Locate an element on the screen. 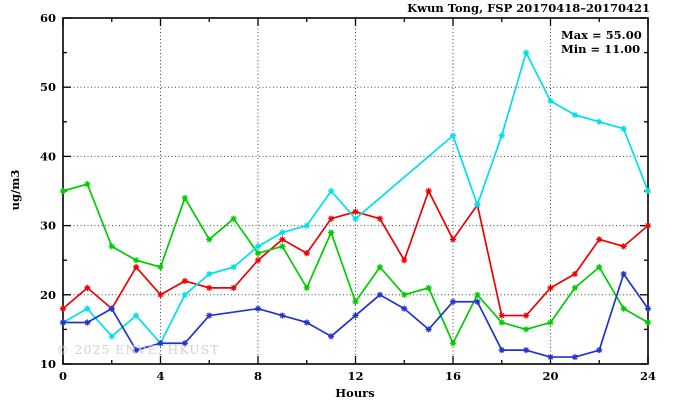 The image size is (674, 409). x-tick-label: 0 is located at coordinates (63, 376).